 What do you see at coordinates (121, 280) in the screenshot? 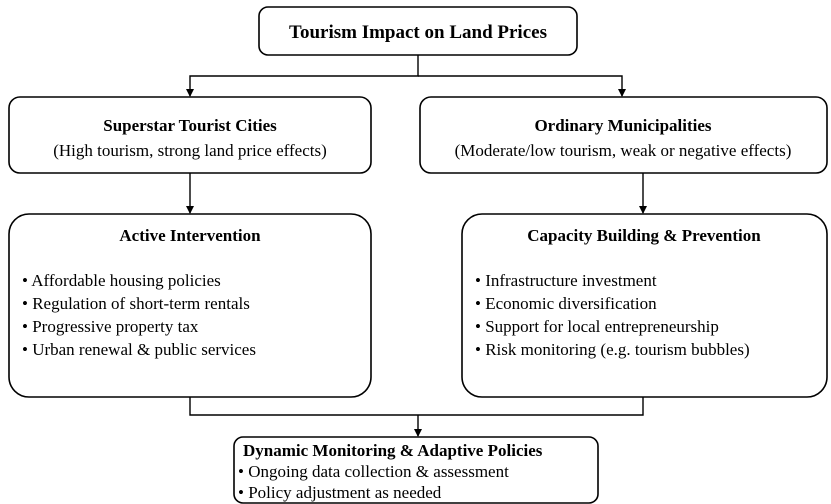
I see `bullet-item: • Affordable housing policies` at bounding box center [121, 280].